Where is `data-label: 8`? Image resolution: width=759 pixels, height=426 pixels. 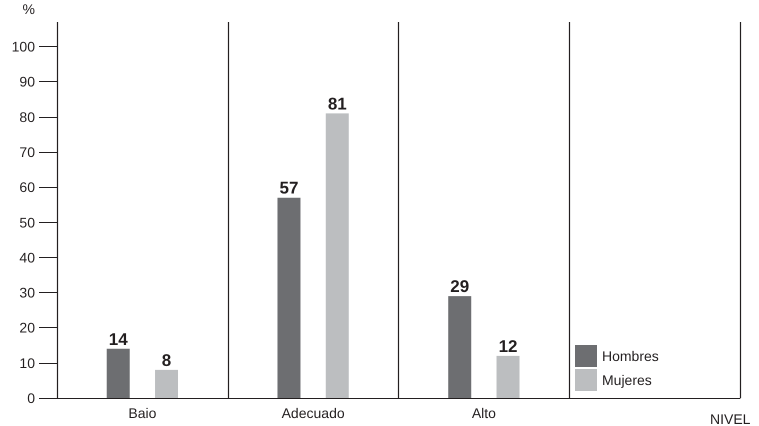 data-label: 8 is located at coordinates (167, 360).